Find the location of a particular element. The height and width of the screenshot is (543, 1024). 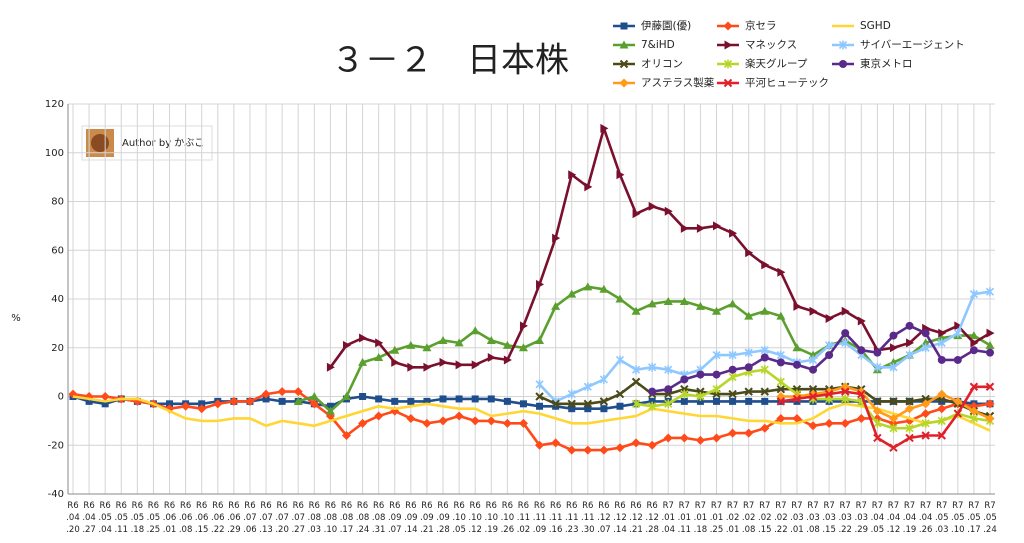

author-box: Author by かぶこ is located at coordinates (147, 143).